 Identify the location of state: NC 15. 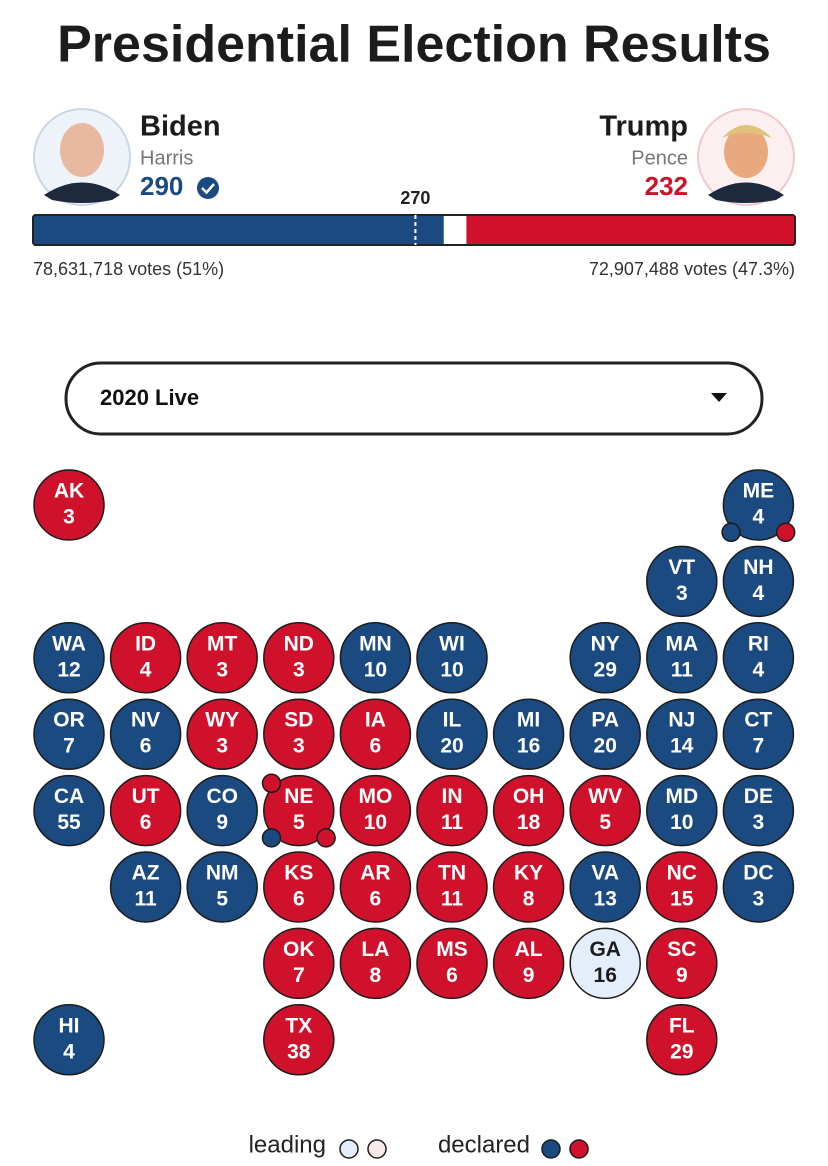
(682, 887).